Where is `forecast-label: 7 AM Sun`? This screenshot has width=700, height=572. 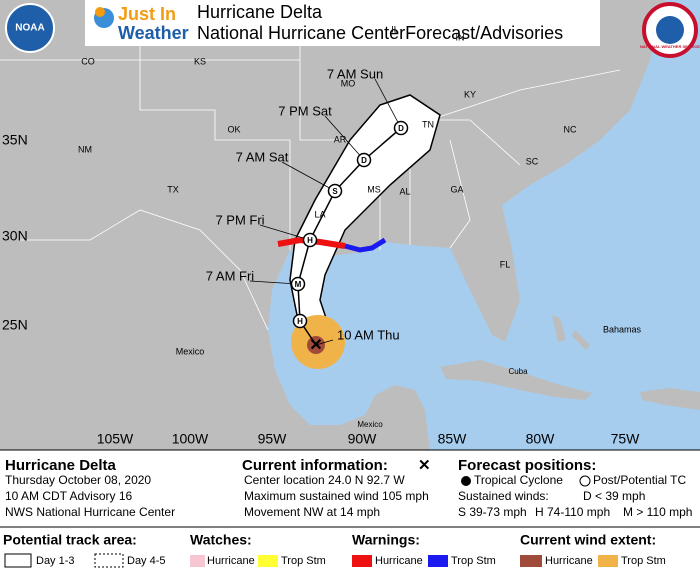
forecast-label: 7 AM Sun is located at coordinates (355, 73).